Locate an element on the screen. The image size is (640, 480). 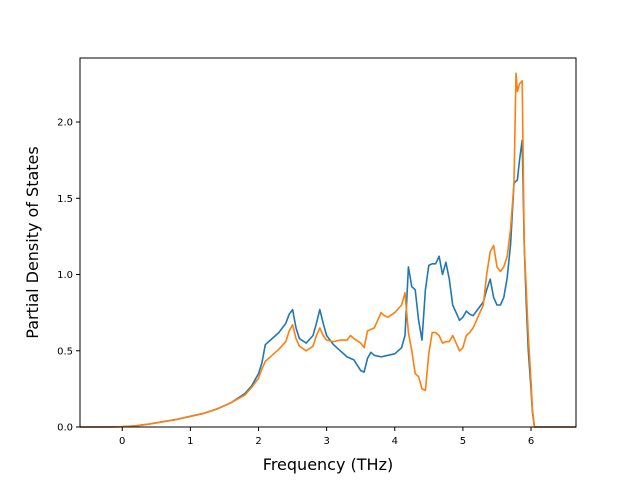
x-axis-label: Frequency (THz) is located at coordinates (328, 464).